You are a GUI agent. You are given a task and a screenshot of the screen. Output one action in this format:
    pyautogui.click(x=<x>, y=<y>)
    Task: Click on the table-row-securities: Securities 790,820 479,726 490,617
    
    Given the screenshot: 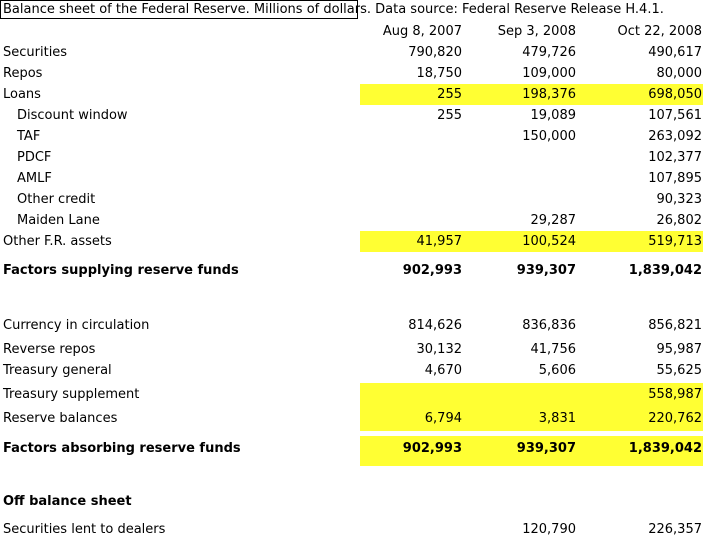 What is the action you would take?
    pyautogui.click(x=352, y=52)
    